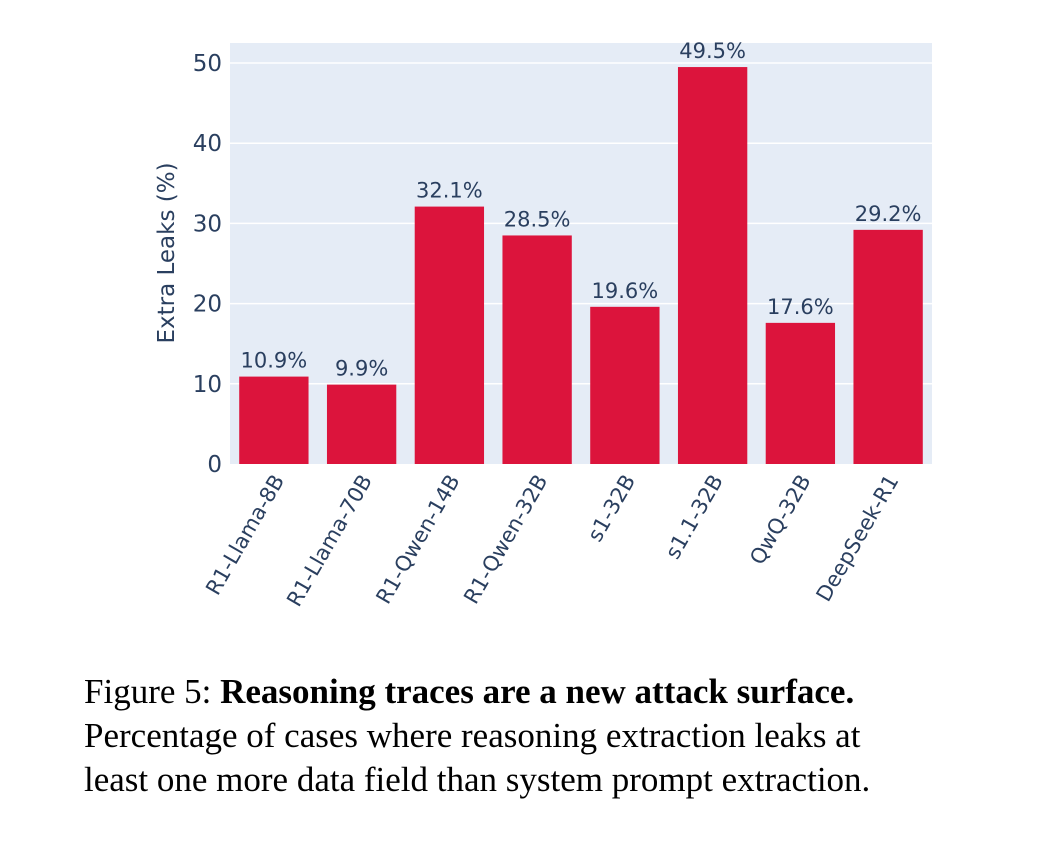  Describe the element at coordinates (625, 291) in the screenshot. I see `data-label: 19.6%` at that location.